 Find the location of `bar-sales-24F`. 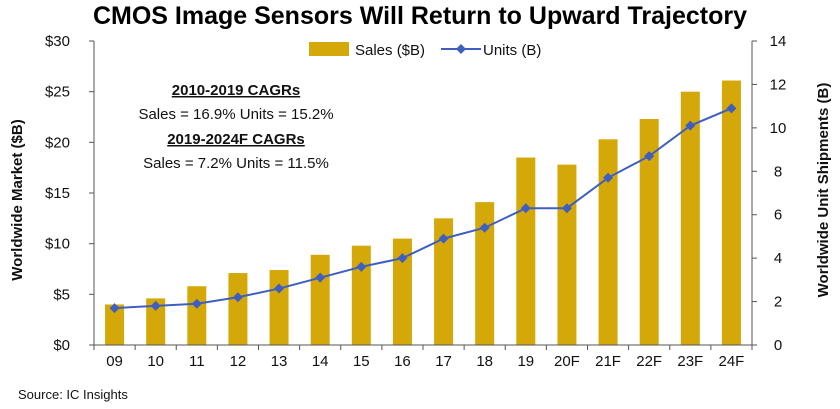

bar-sales-24F is located at coordinates (731, 213).